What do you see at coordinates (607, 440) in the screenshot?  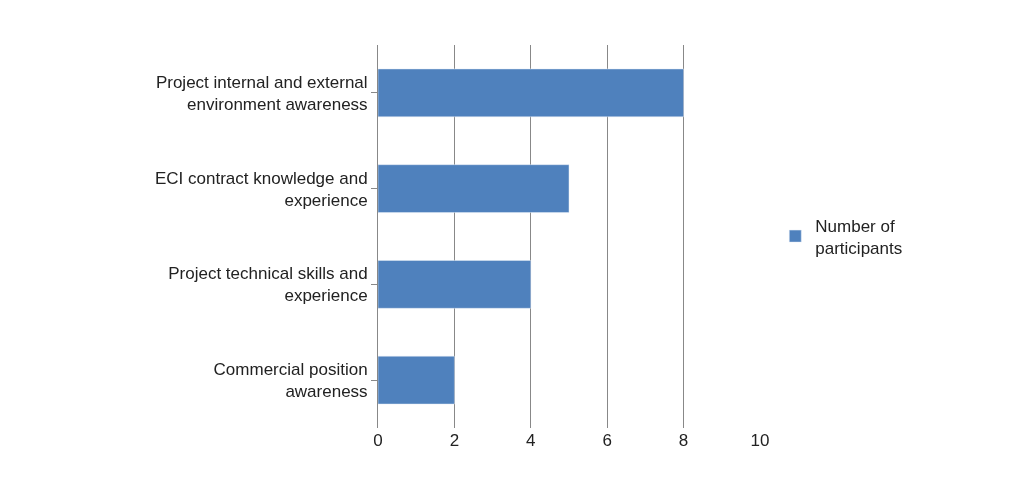 I see `x-tick-label: 6` at bounding box center [607, 440].